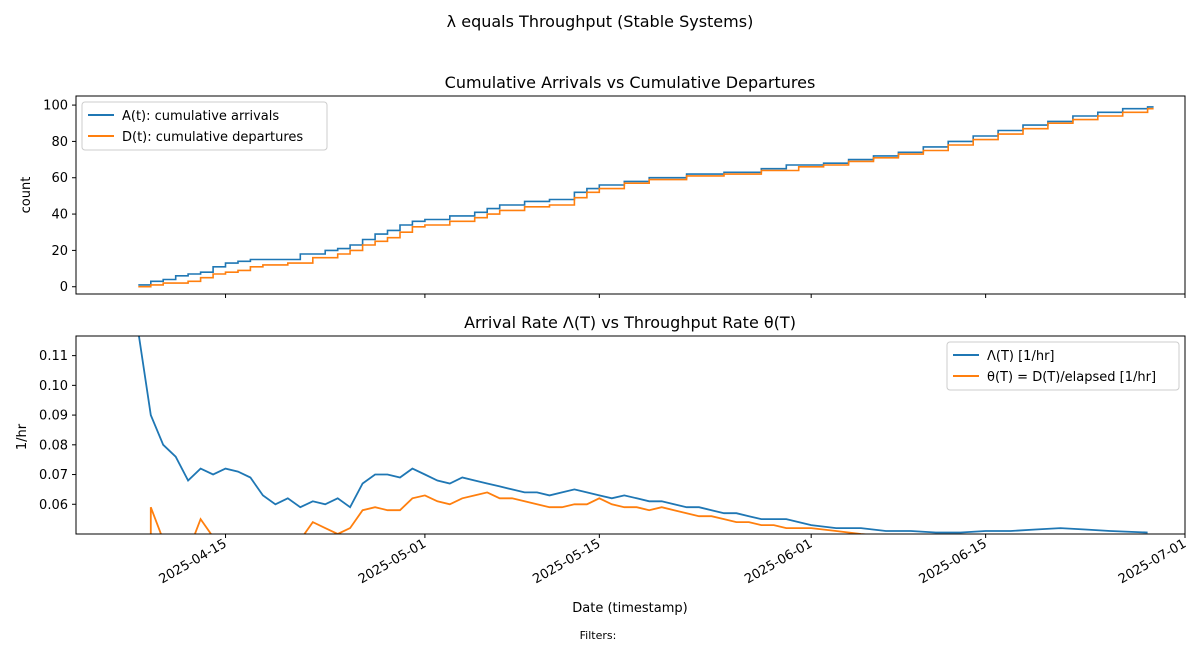 This screenshot has width=1200, height=650. Describe the element at coordinates (705, 296) in the screenshot. I see `cumulative-x-axis` at that location.